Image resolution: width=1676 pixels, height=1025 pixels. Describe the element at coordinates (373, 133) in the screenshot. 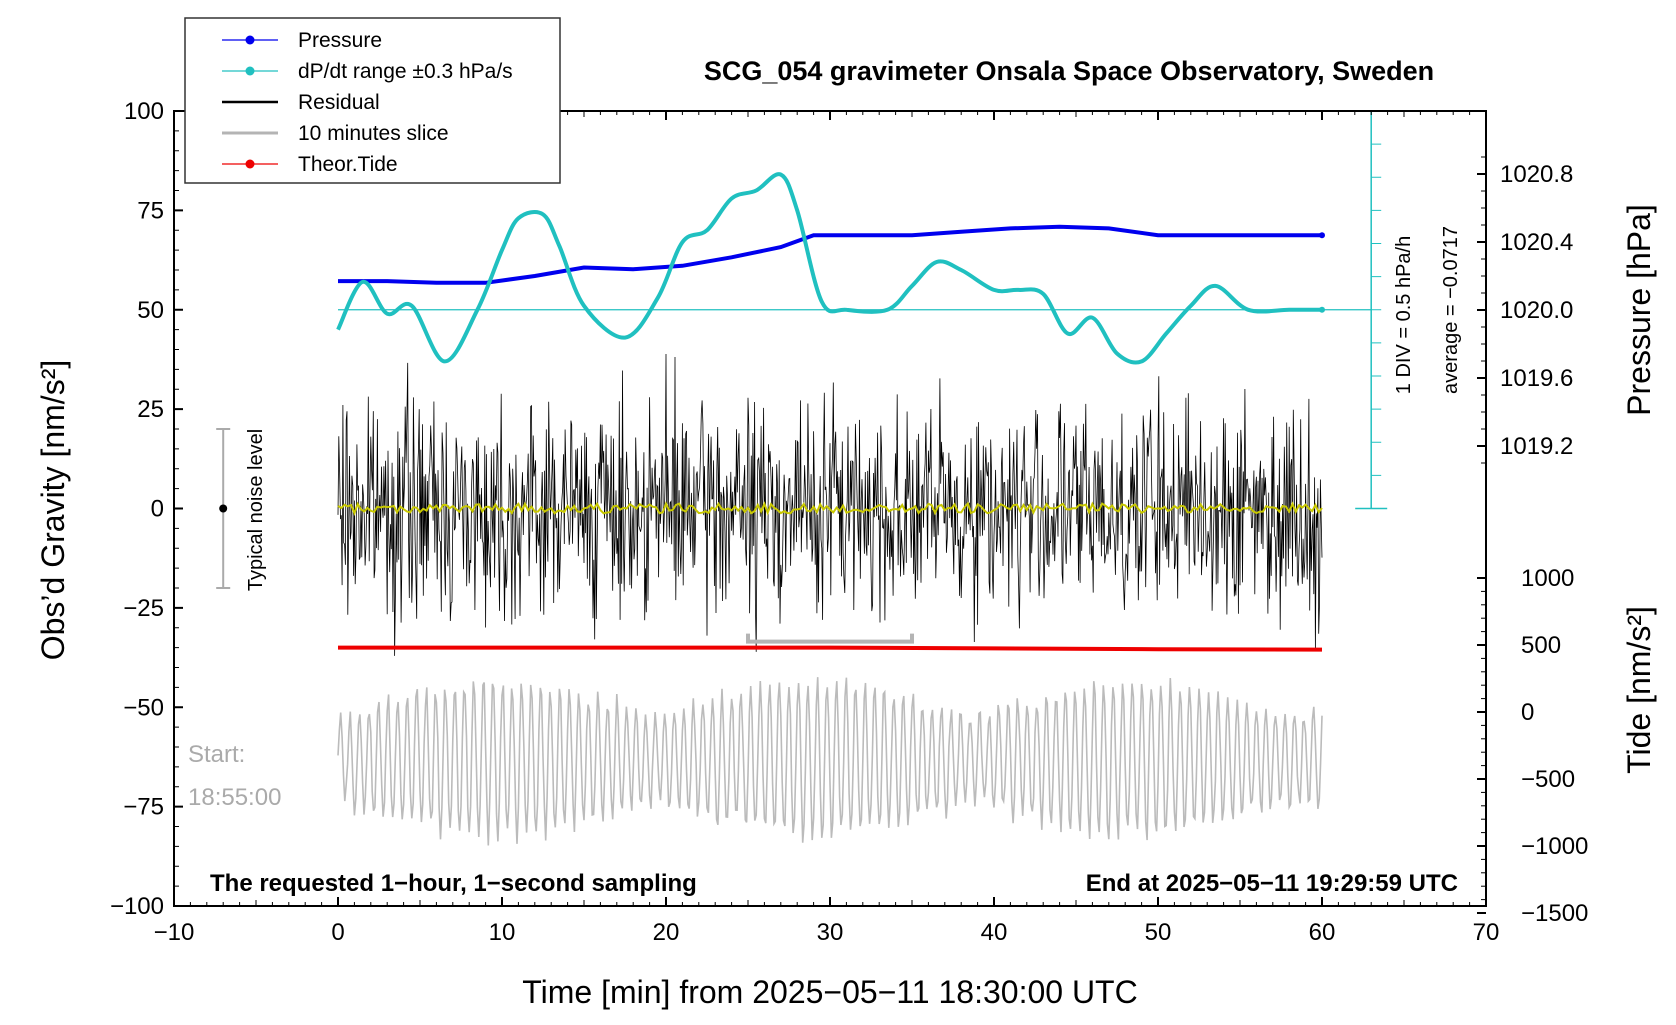

I see `legend-label: 10 minutes slice` at that location.